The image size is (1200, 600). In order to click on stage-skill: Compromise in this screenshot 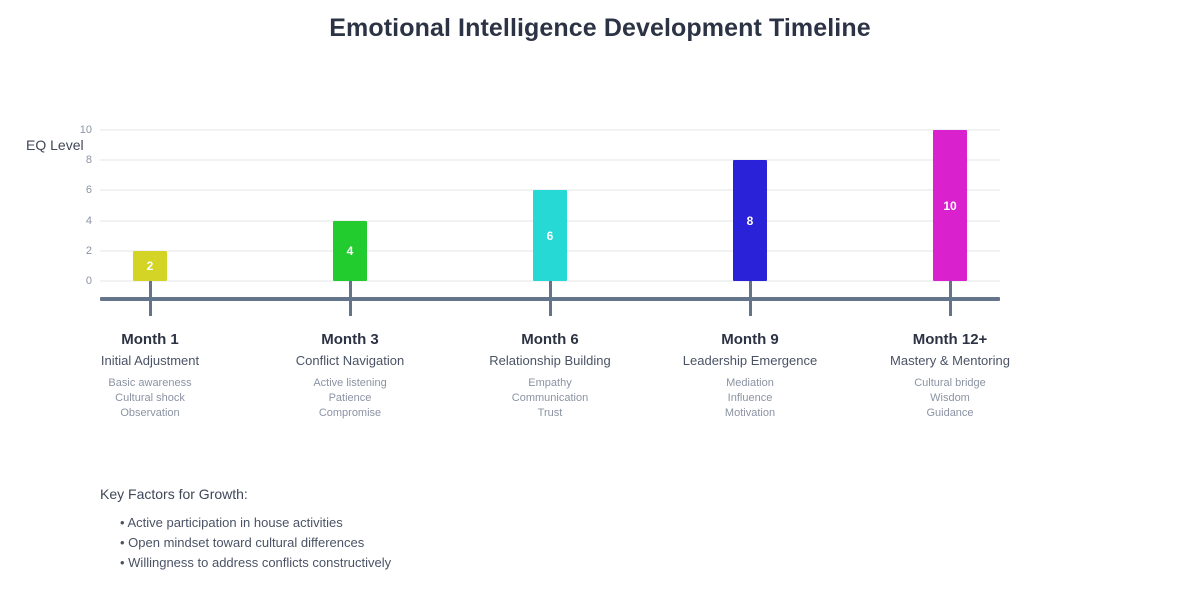, I will do `click(350, 413)`.